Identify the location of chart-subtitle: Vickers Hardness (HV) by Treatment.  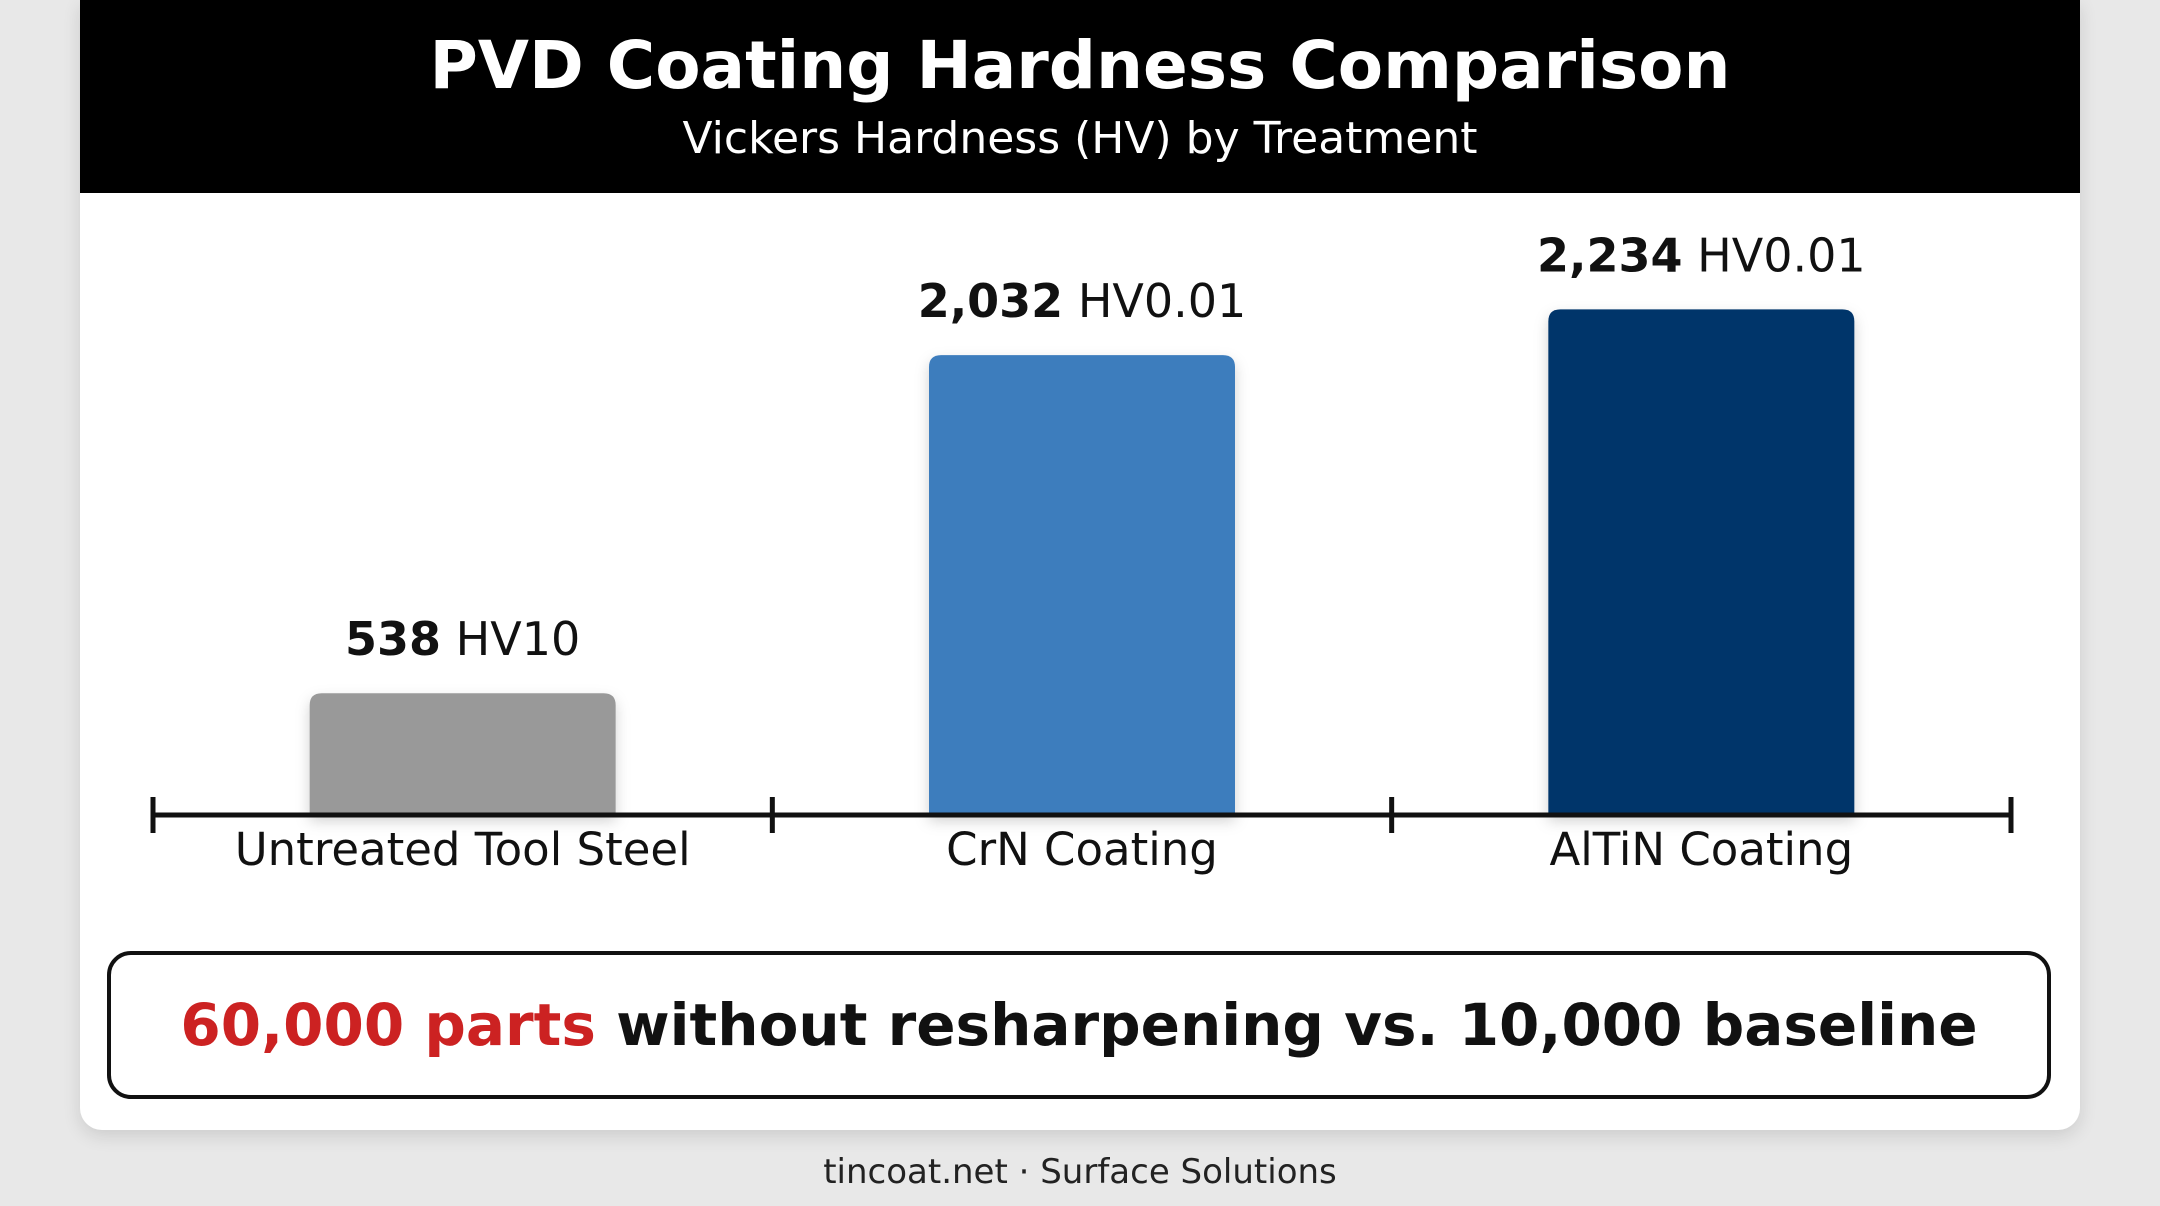
(1080, 138).